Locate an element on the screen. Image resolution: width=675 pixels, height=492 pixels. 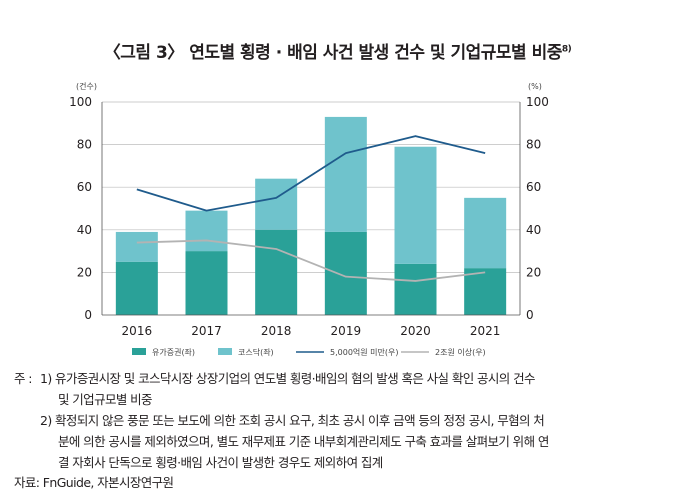
left-tick-label: 0 is located at coordinates (88, 315).